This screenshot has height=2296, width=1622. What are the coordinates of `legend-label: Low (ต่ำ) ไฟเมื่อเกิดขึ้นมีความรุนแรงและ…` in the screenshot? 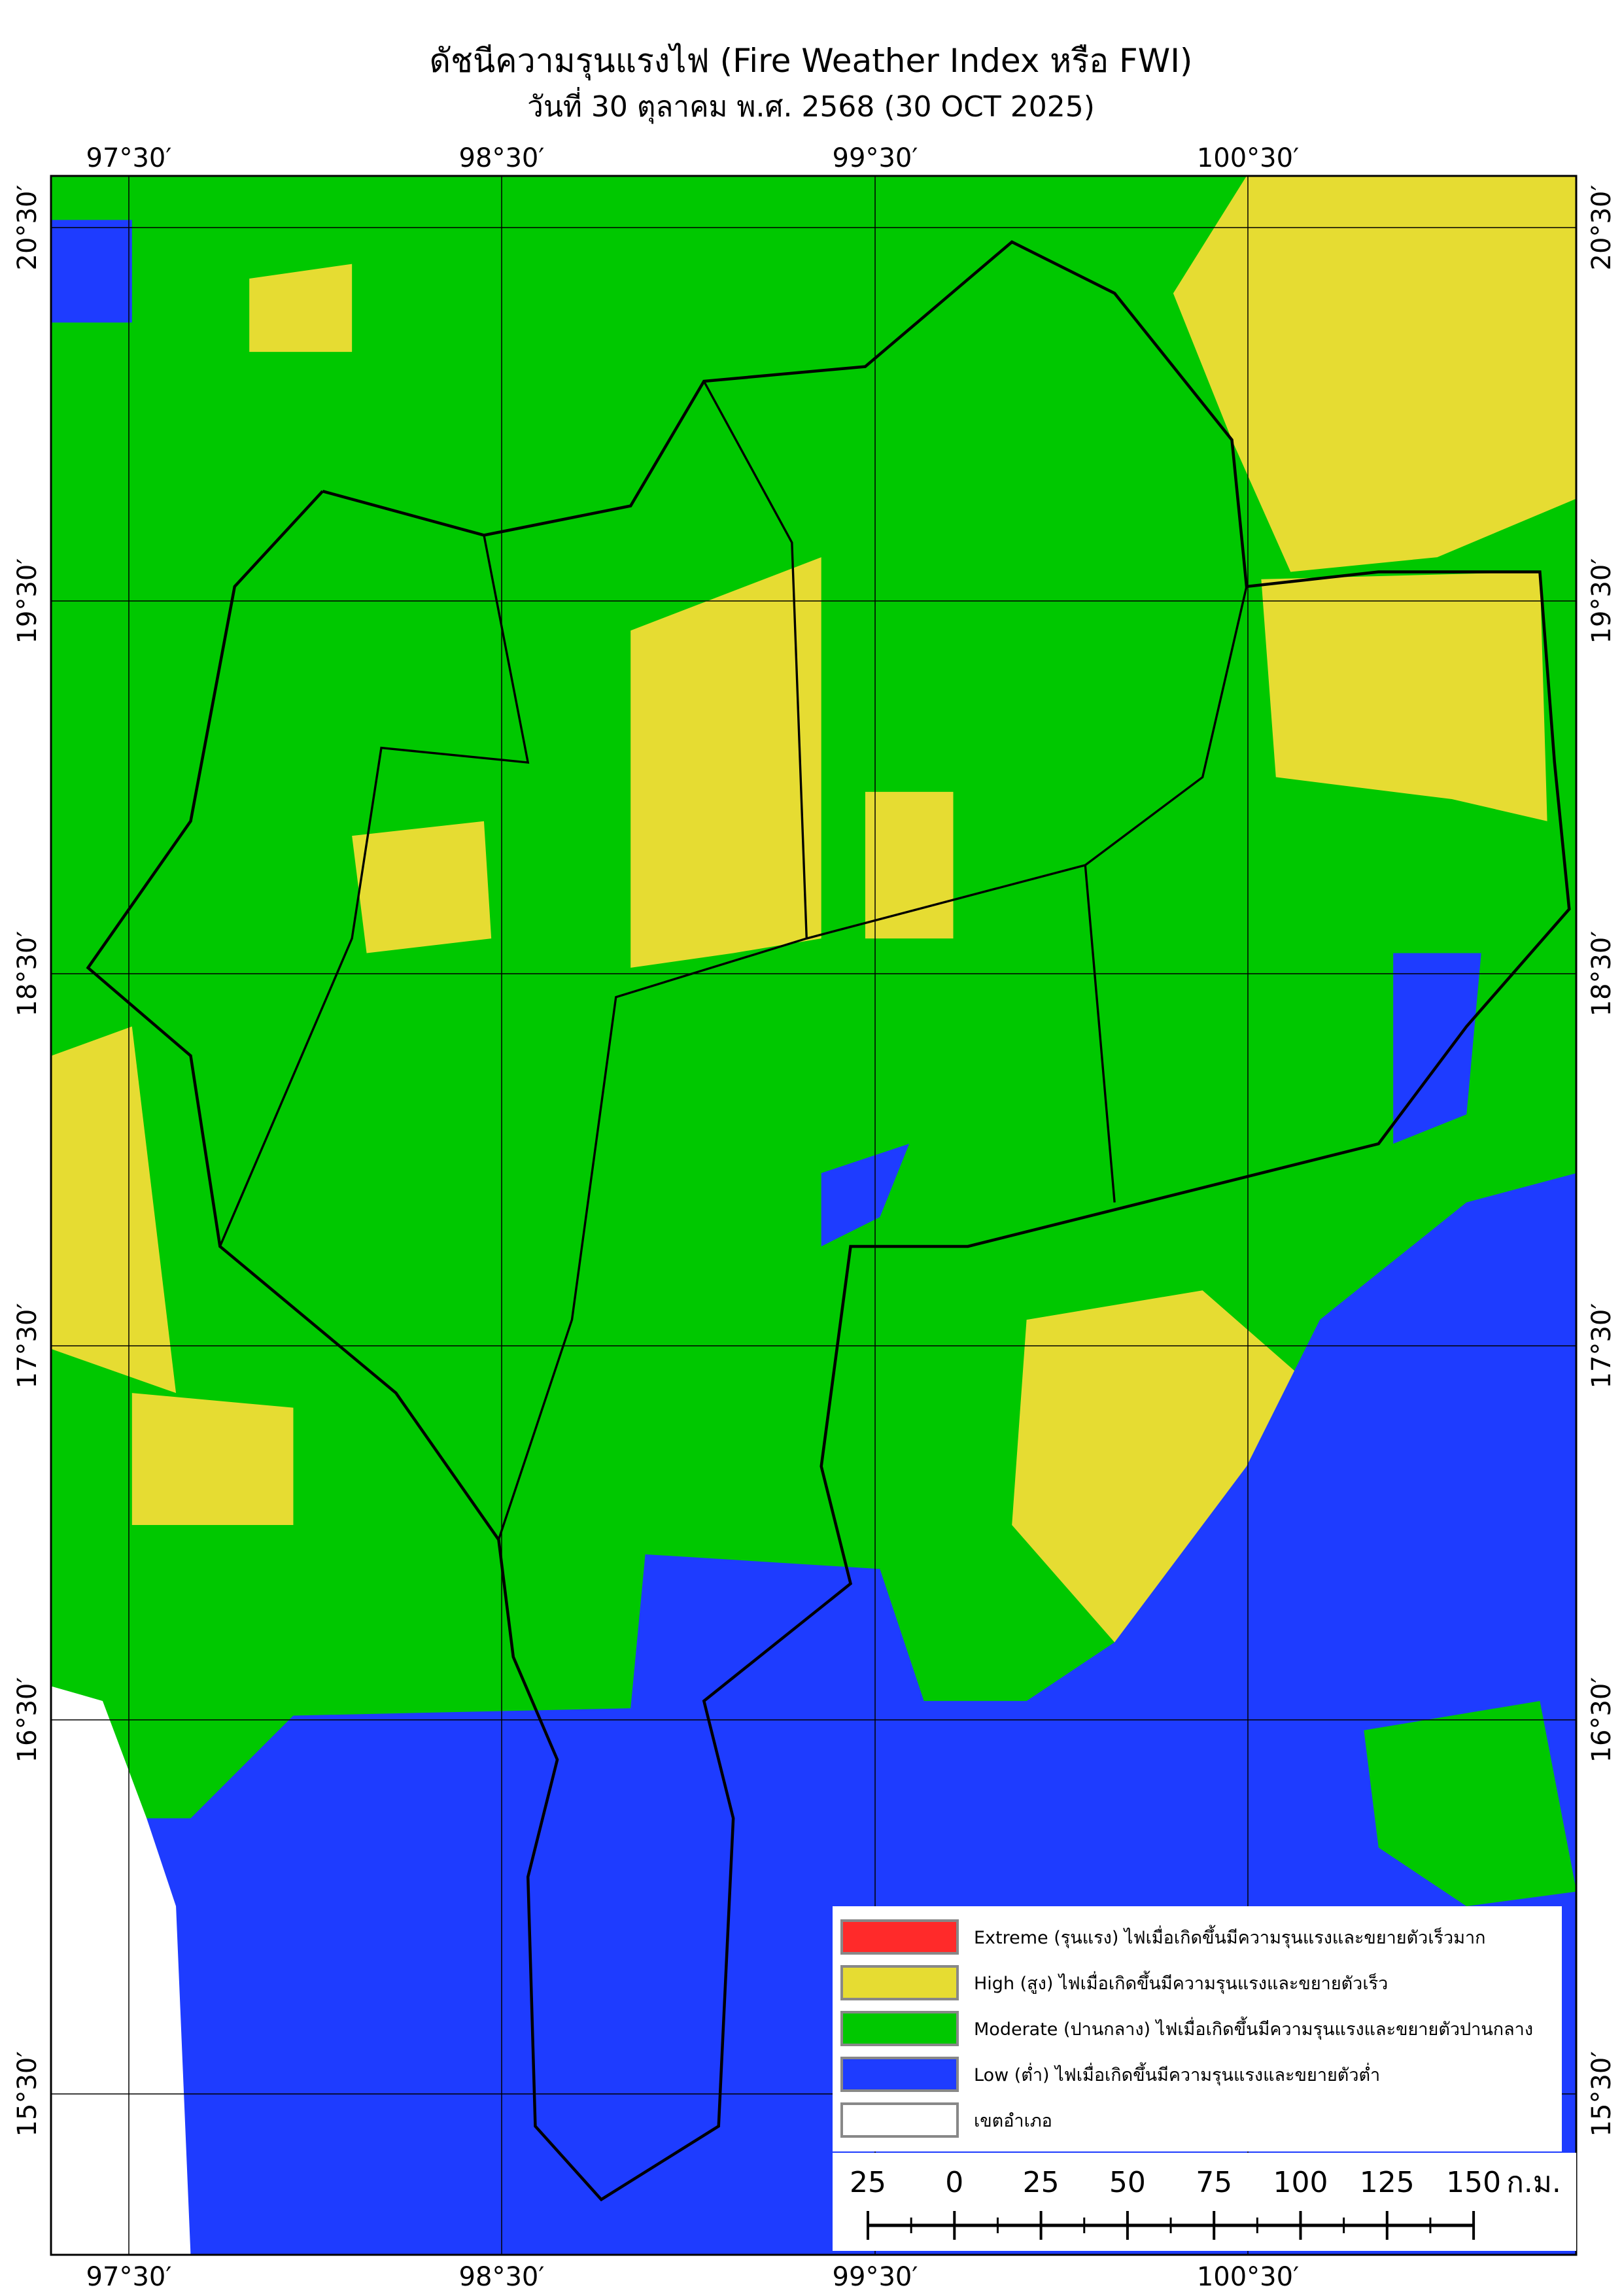 It's located at (1177, 2074).